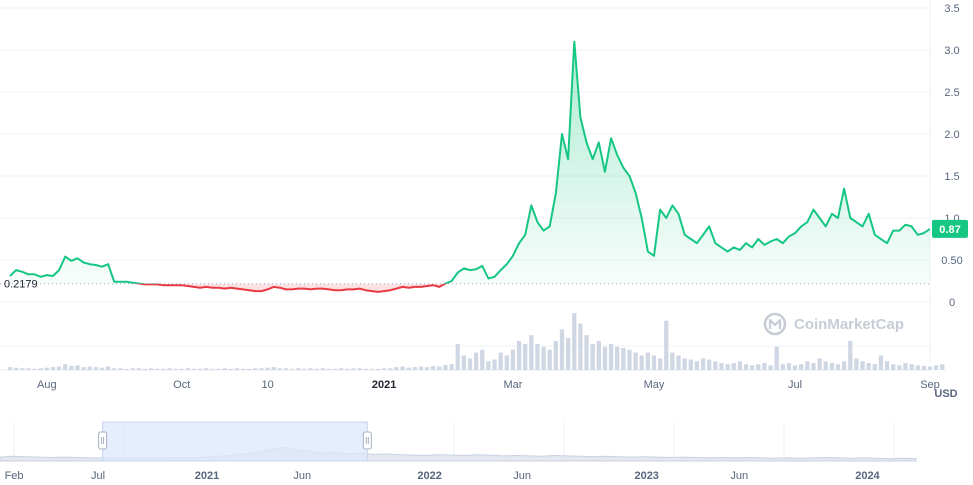  Describe the element at coordinates (384, 385) in the screenshot. I see `x-tick-label: 2021` at that location.